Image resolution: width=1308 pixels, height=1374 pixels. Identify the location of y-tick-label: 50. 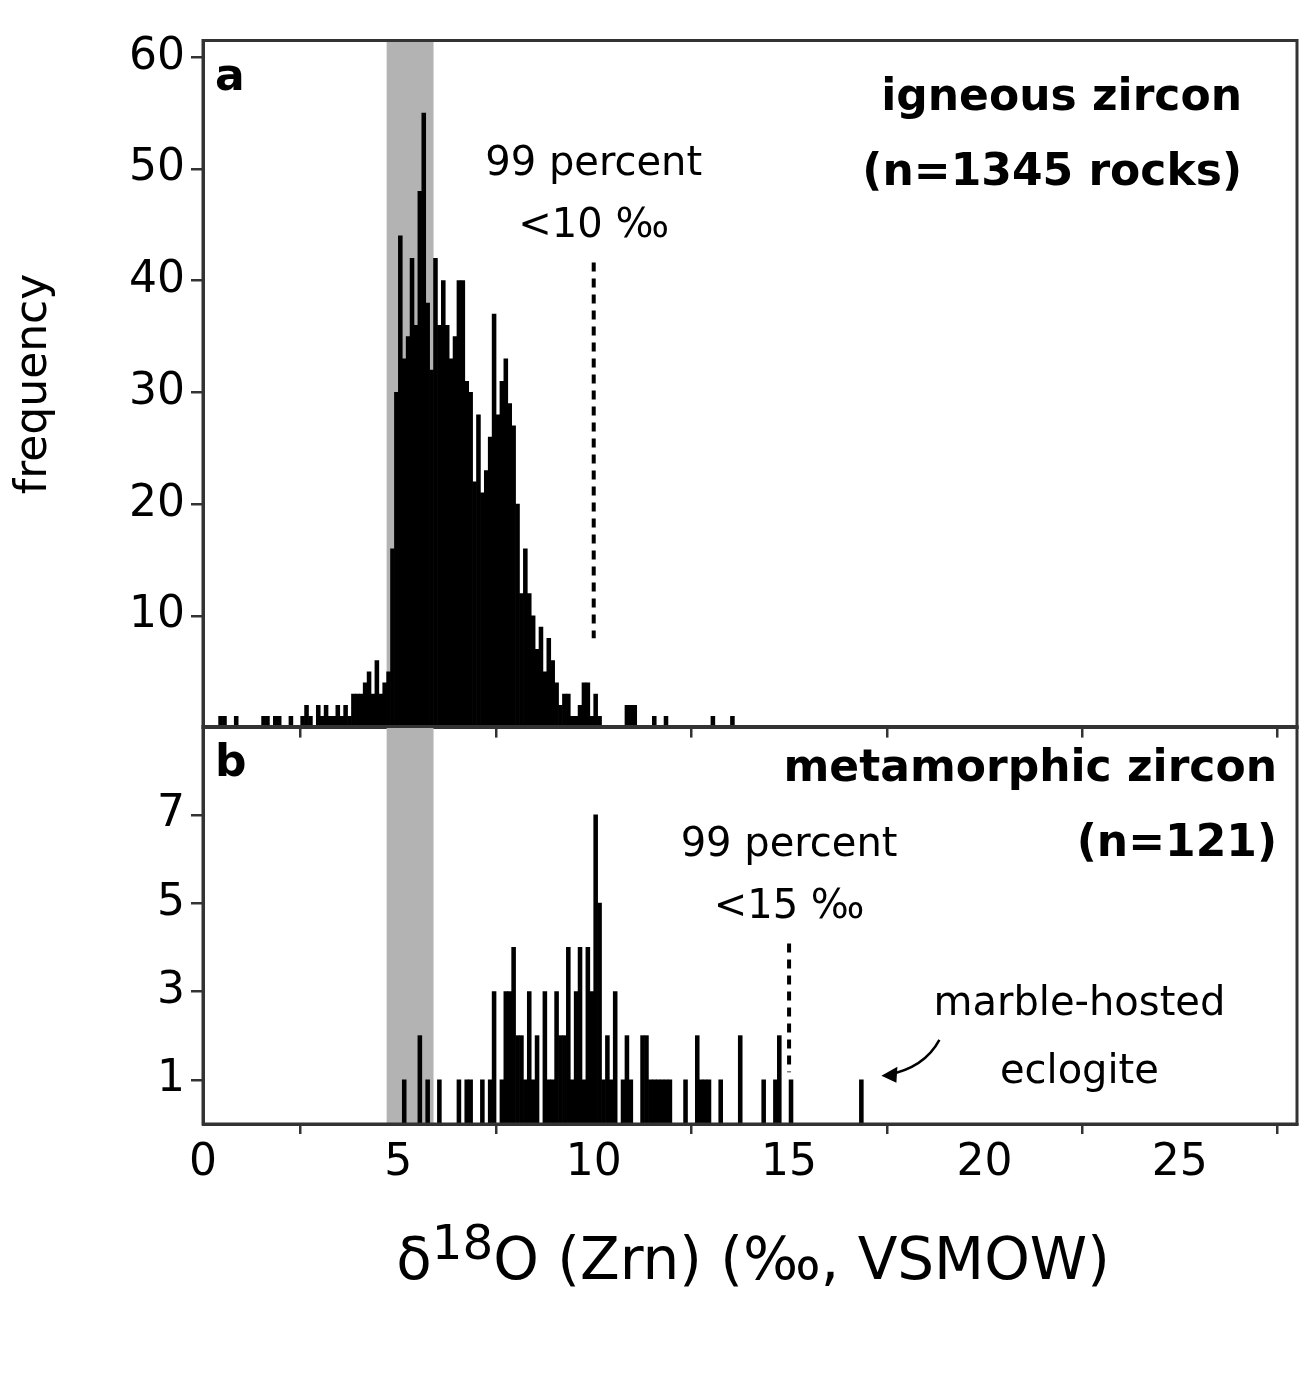
(157, 165).